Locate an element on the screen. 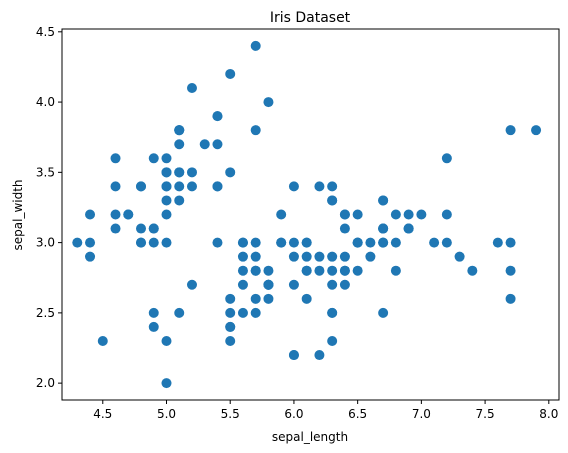  x-tick-label: 4.5 is located at coordinates (102, 414).